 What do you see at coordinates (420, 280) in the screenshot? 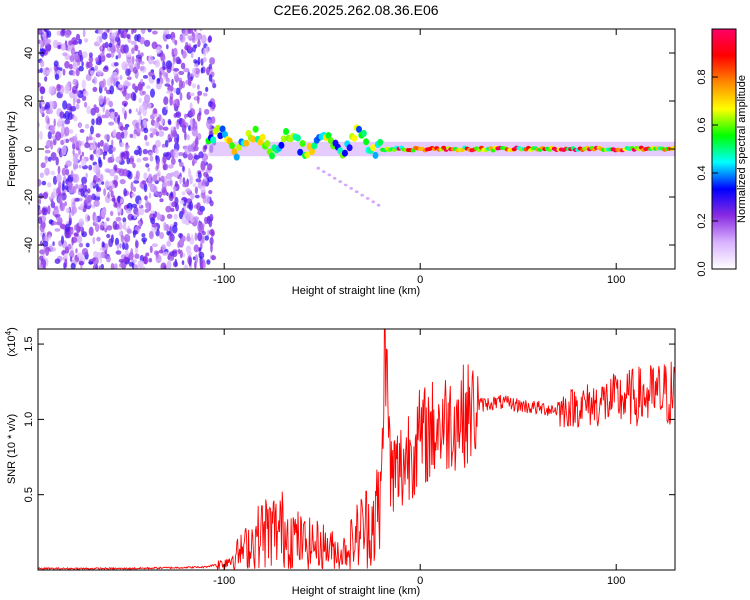
I see `spectrogram-x-tick-label: 0` at bounding box center [420, 280].